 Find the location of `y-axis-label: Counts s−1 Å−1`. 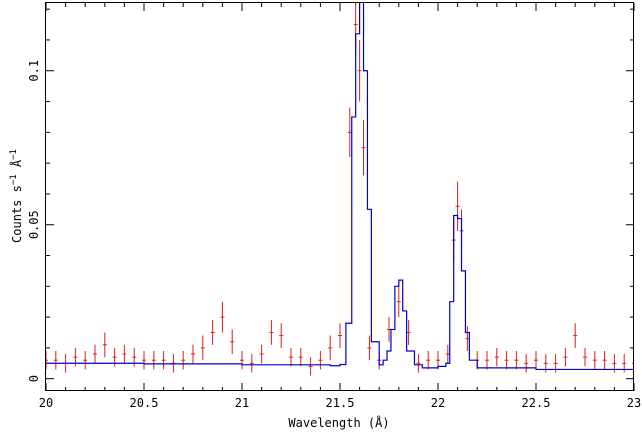

y-axis-label: Counts s−1 Å−1 is located at coordinates (16, 196).